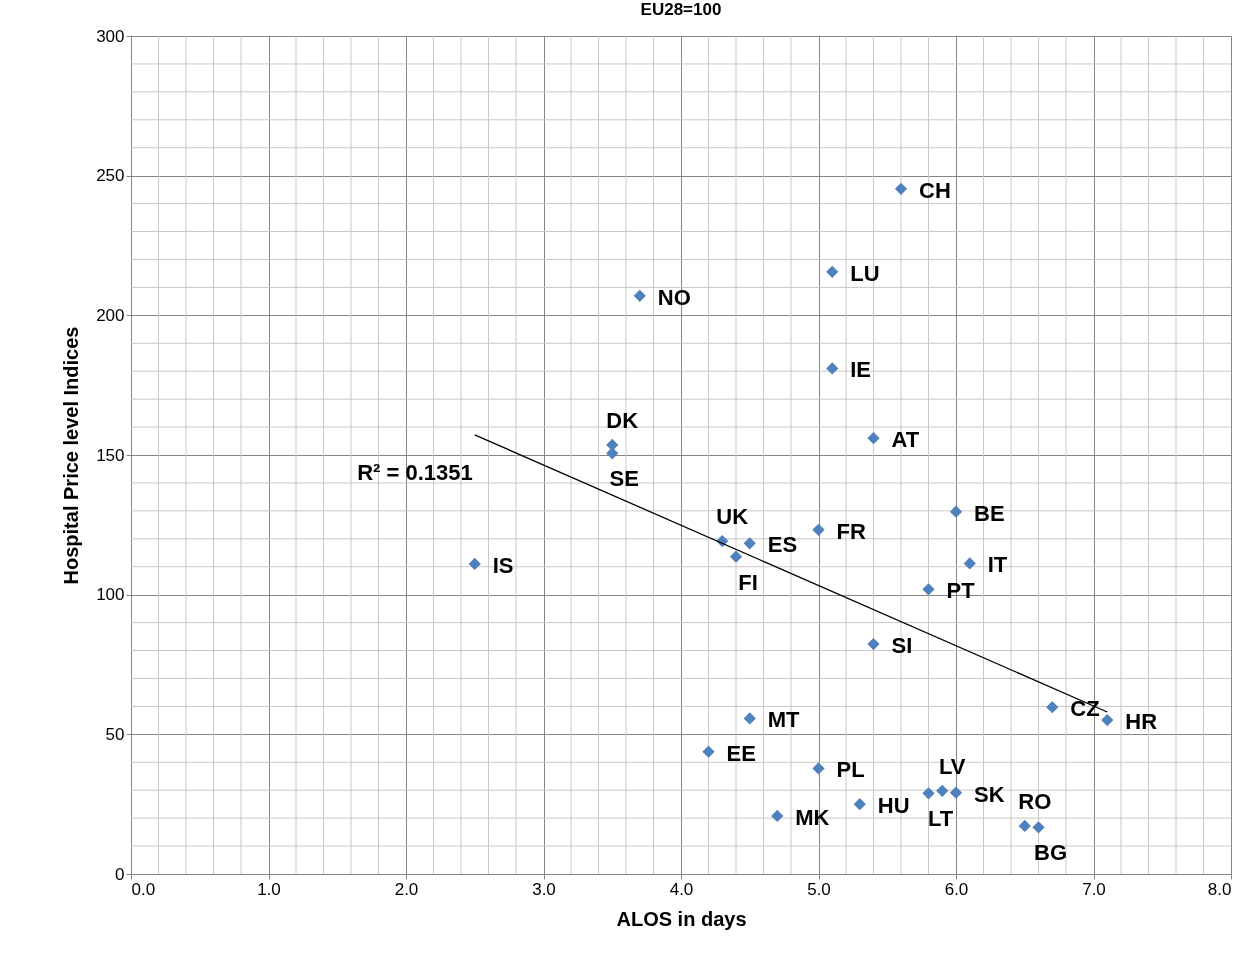 The height and width of the screenshot is (971, 1258). I want to click on y-axis-title: Hospital Price level Indices, so click(71, 455).